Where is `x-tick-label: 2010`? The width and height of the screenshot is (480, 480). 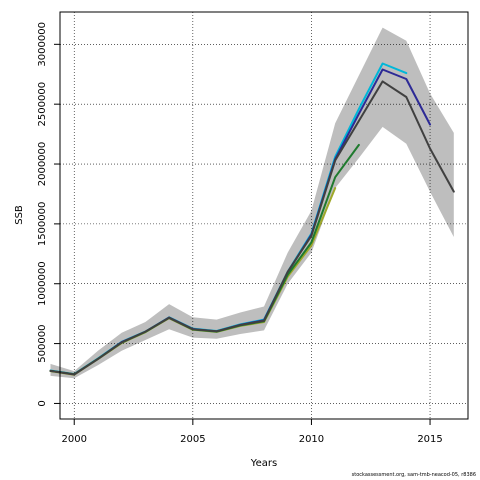
x-tick-label: 2010 is located at coordinates (311, 439).